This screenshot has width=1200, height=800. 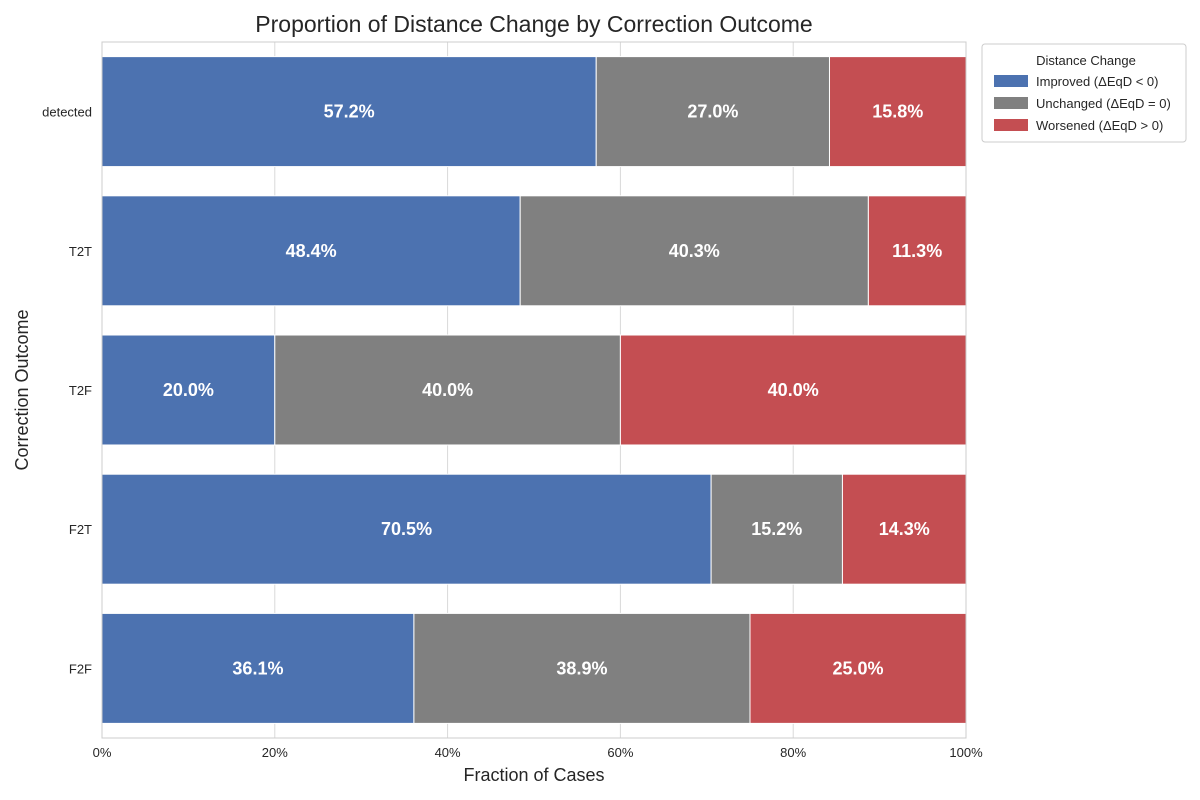 I want to click on x-tick-label: 80%, so click(x=793, y=752).